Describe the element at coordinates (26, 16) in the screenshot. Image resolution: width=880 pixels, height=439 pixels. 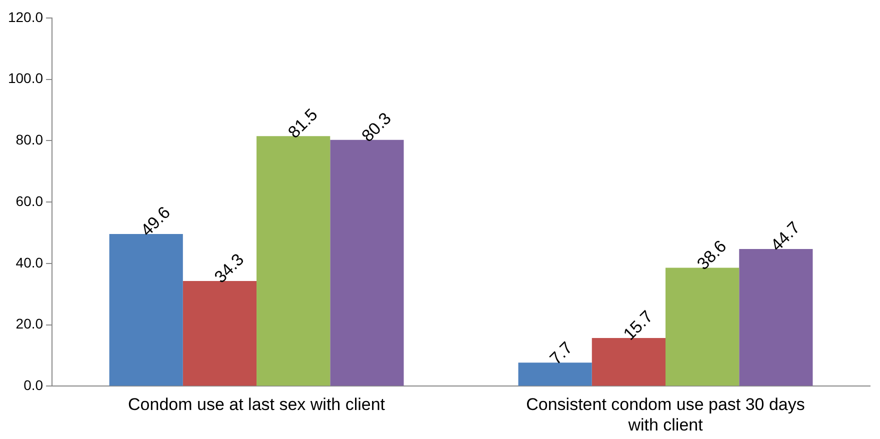
I see `y-tick-label: 120.0` at that location.